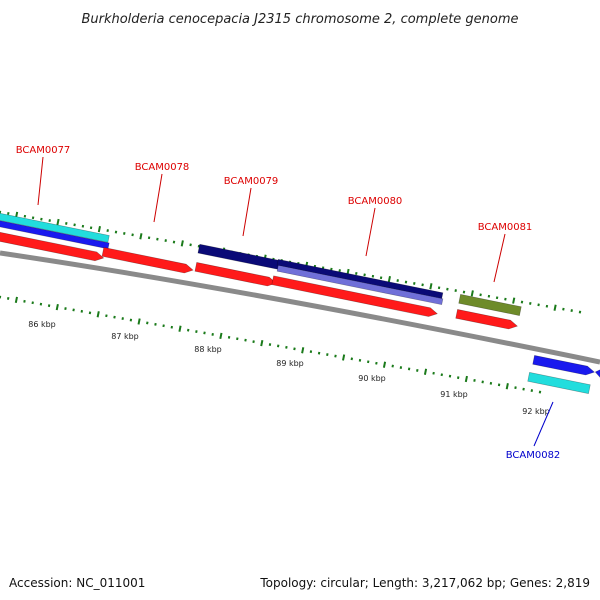 This screenshot has height=600, width=600. Describe the element at coordinates (564, 365) in the screenshot. I see `cds-bcam0082-blue-arrow` at that location.